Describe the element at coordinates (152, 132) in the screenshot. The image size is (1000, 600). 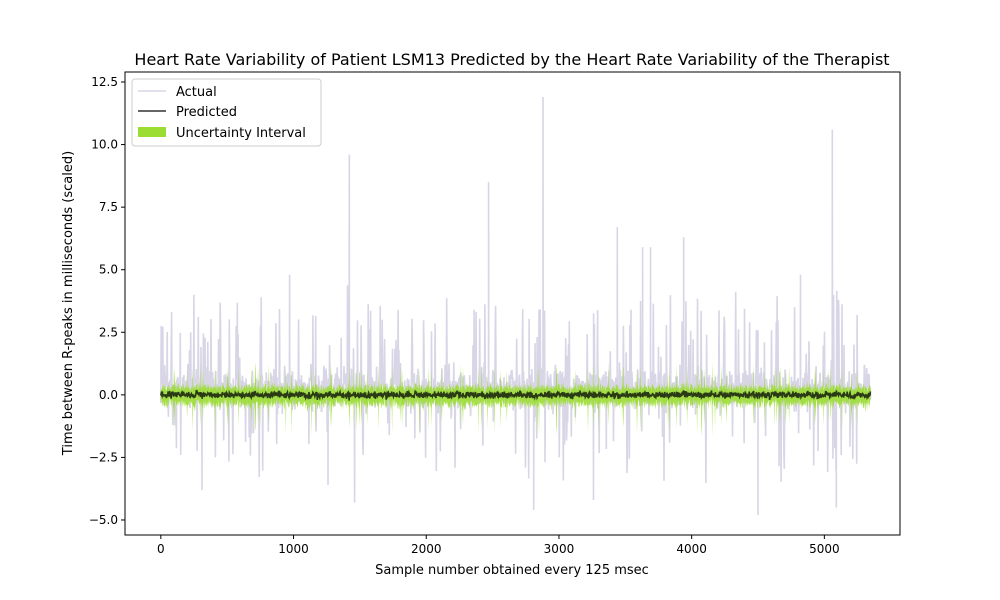
I see `legend-swatch-uncertainty` at that location.